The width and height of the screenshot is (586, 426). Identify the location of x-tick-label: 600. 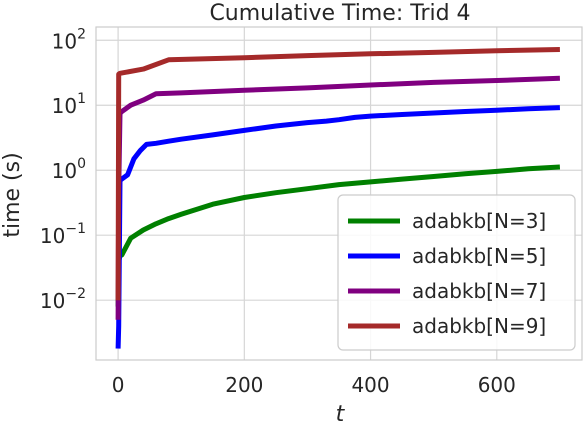
(497, 385).